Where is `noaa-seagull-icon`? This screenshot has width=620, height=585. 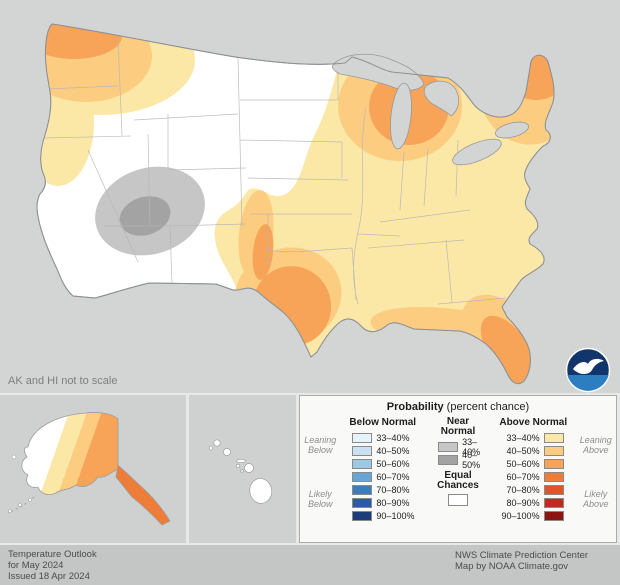 noaa-seagull-icon is located at coordinates (588, 366).